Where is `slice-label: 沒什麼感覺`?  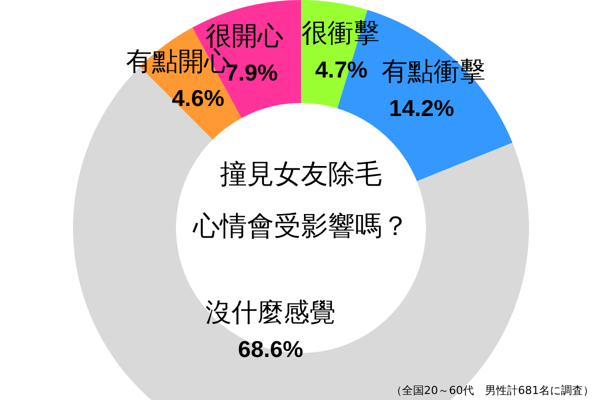 slice-label: 沒什麼感覺 is located at coordinates (271, 313).